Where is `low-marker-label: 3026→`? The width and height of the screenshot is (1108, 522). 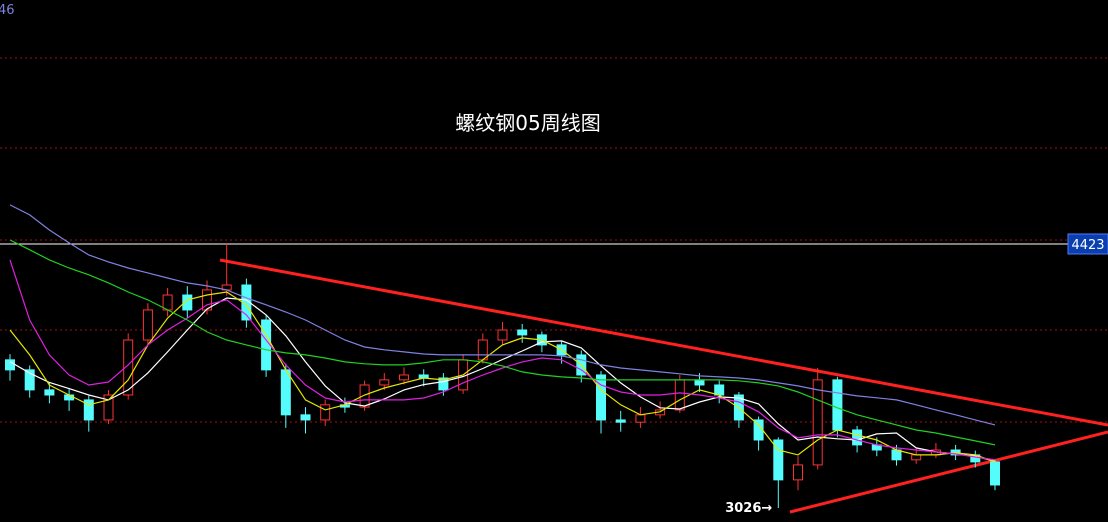 low-marker-label: 3026→ is located at coordinates (748, 508).